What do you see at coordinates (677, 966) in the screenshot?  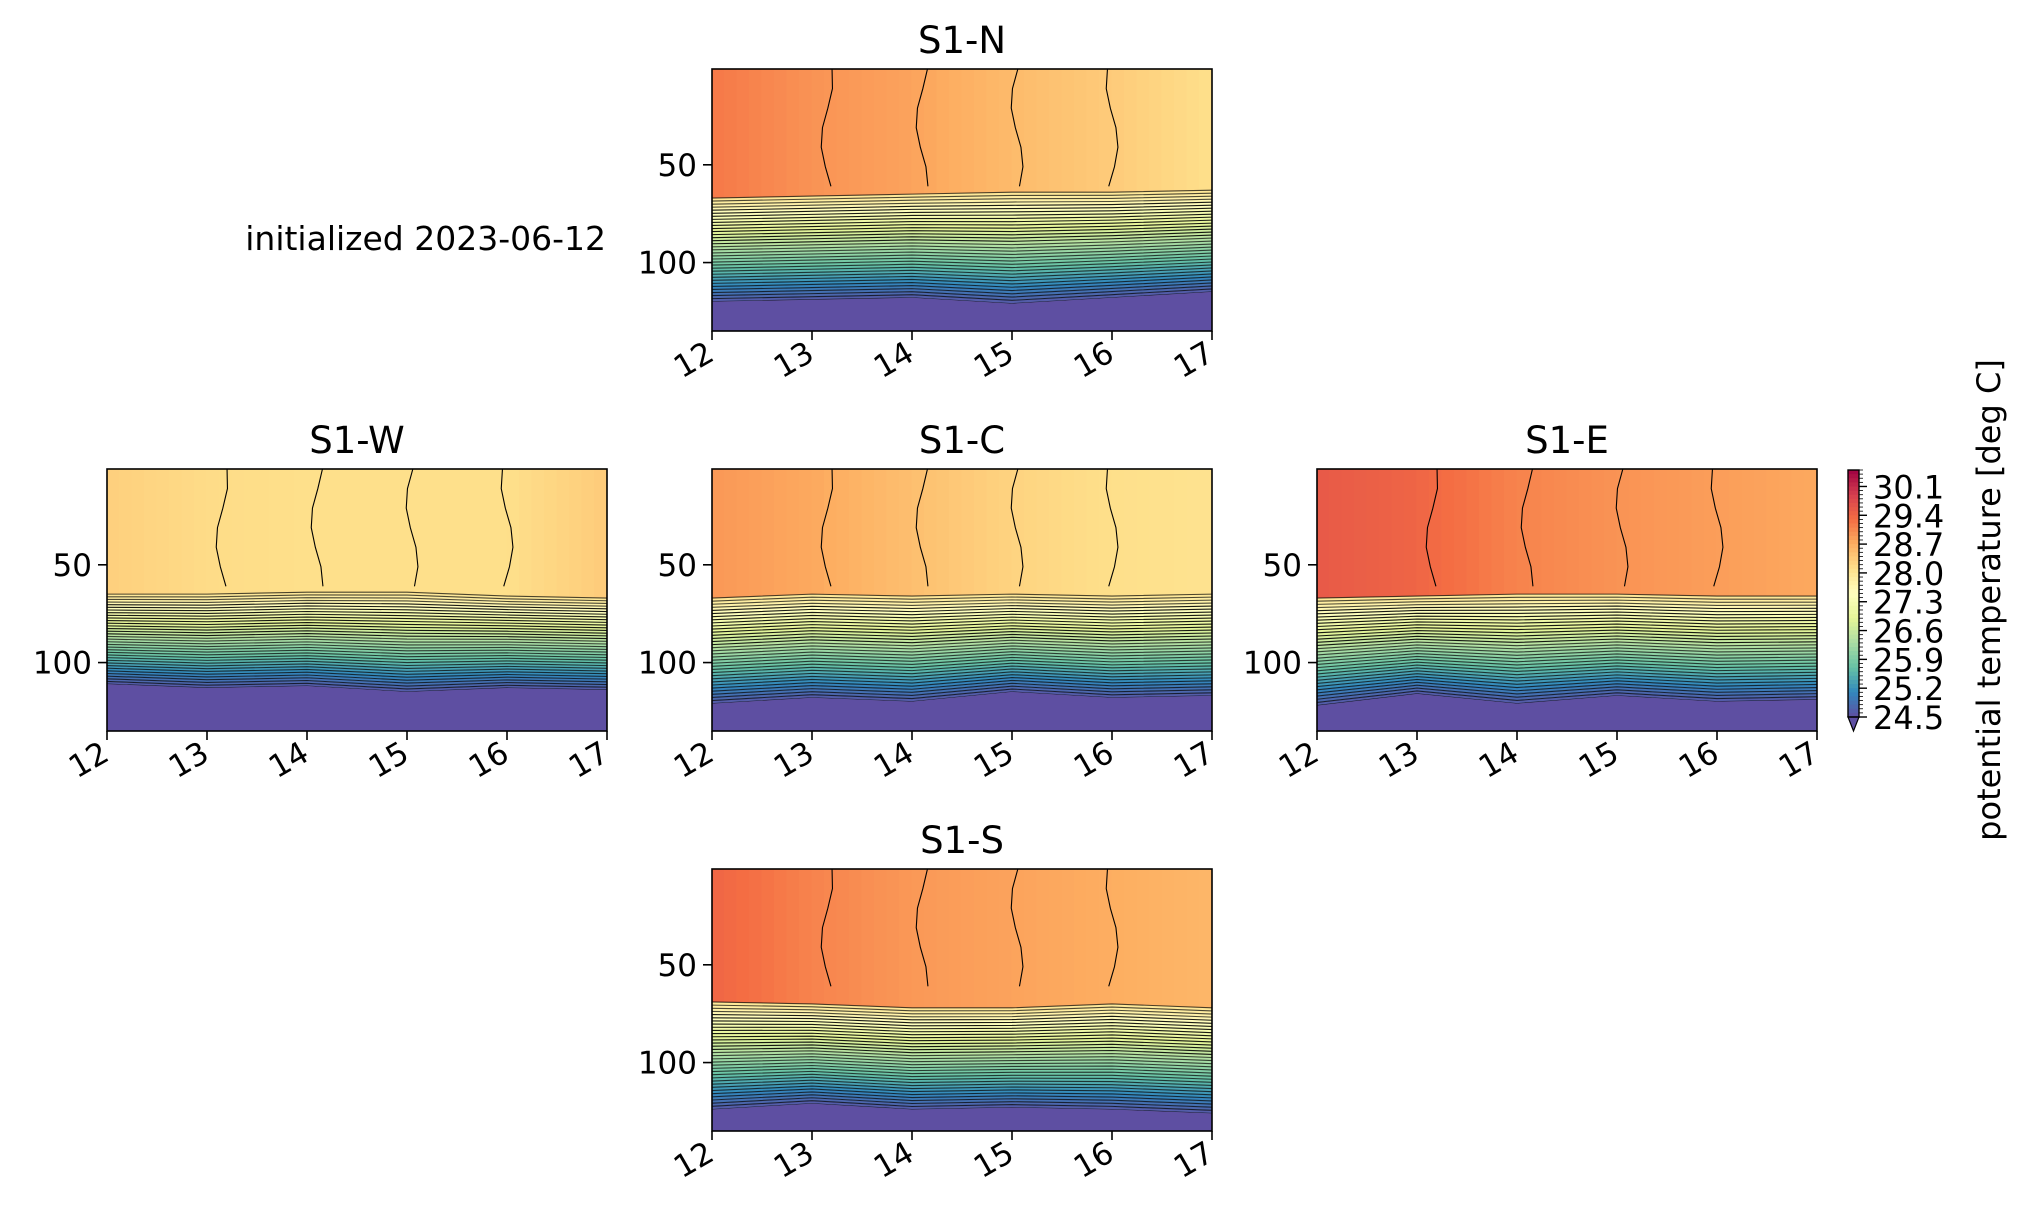 I see `y-tick-label: 50` at bounding box center [677, 966].